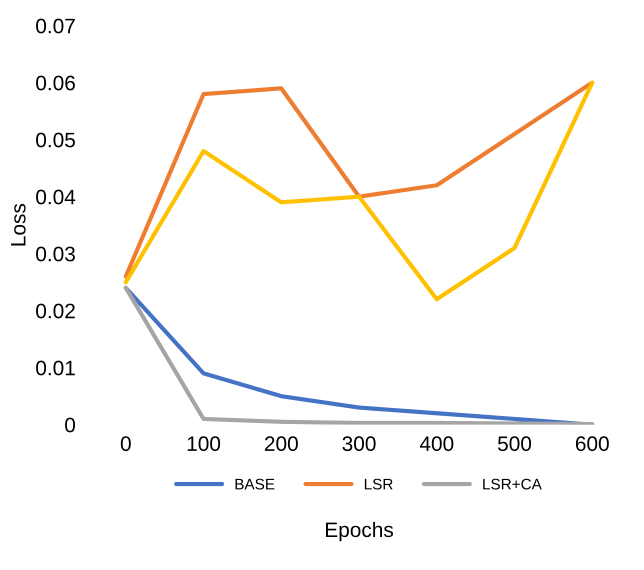 The image size is (644, 570). Describe the element at coordinates (55, 254) in the screenshot. I see `y-tick-label: 0.03` at that location.